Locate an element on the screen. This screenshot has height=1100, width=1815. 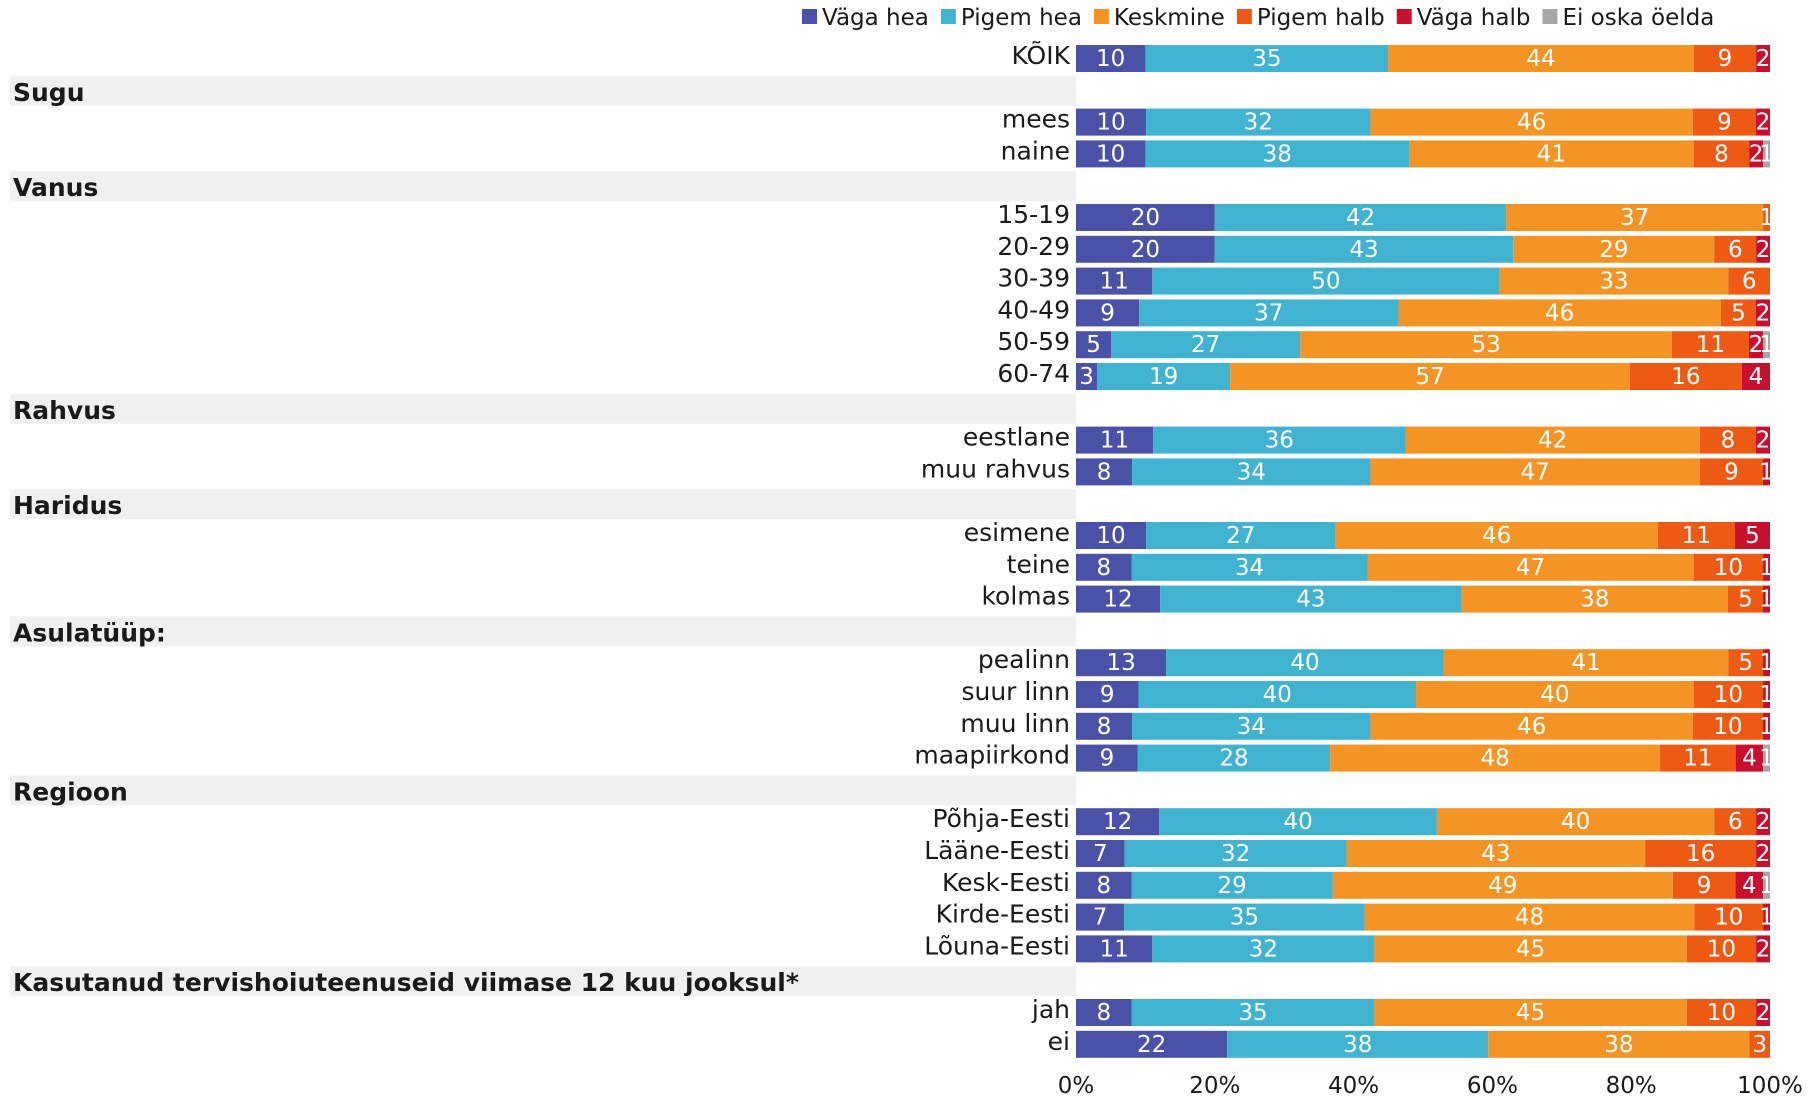
legend-label-vaga-hea: Väga hea is located at coordinates (875, 18).